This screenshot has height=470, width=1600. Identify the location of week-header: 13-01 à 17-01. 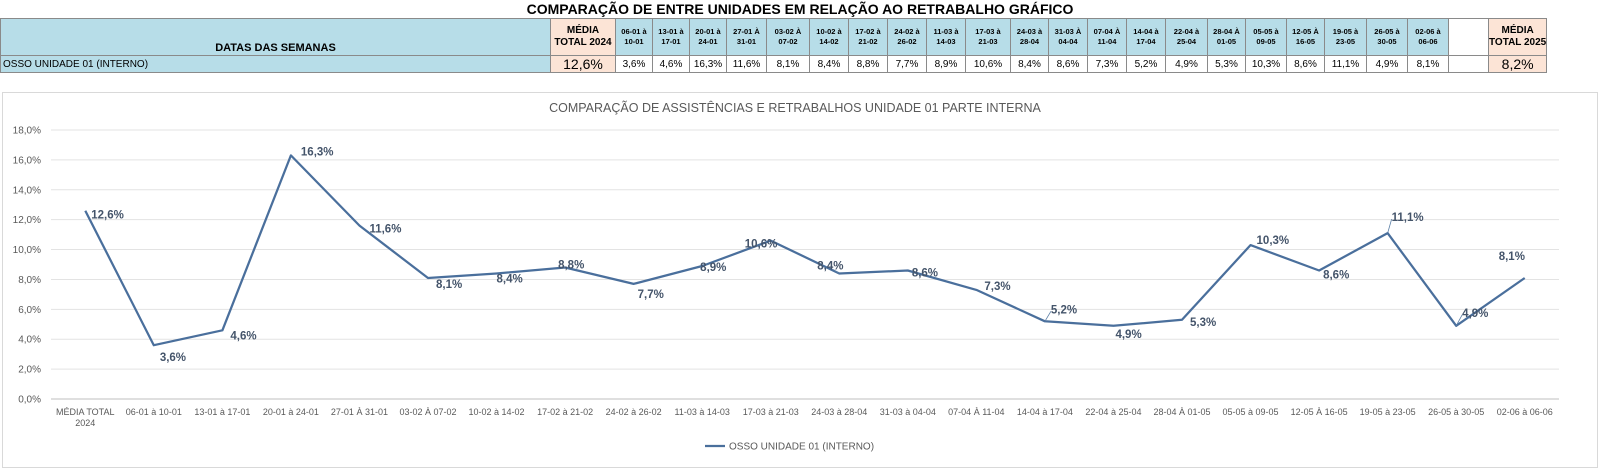
(671, 37).